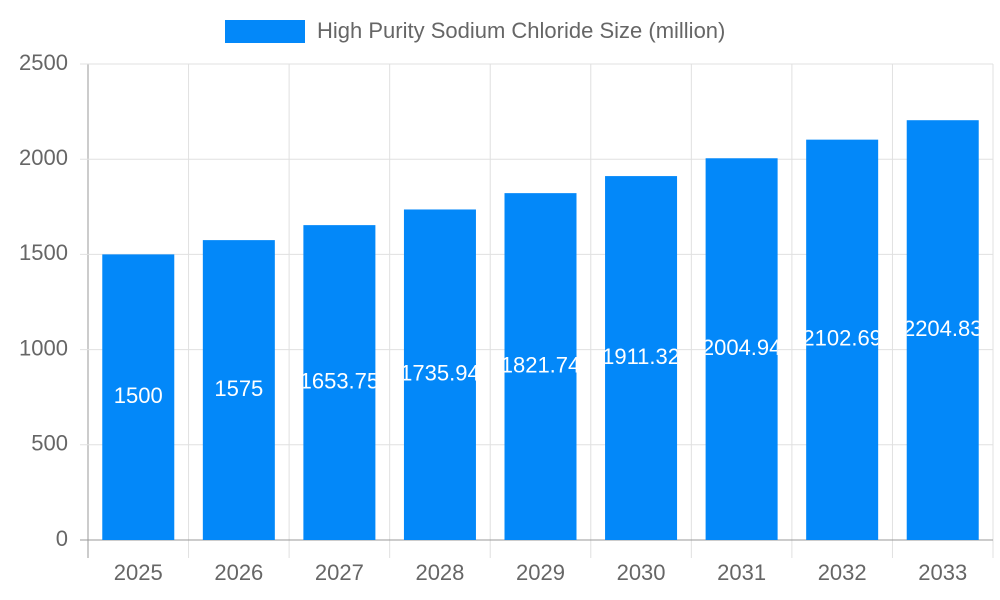  I want to click on y-tick-label: 1000, so click(43, 347).